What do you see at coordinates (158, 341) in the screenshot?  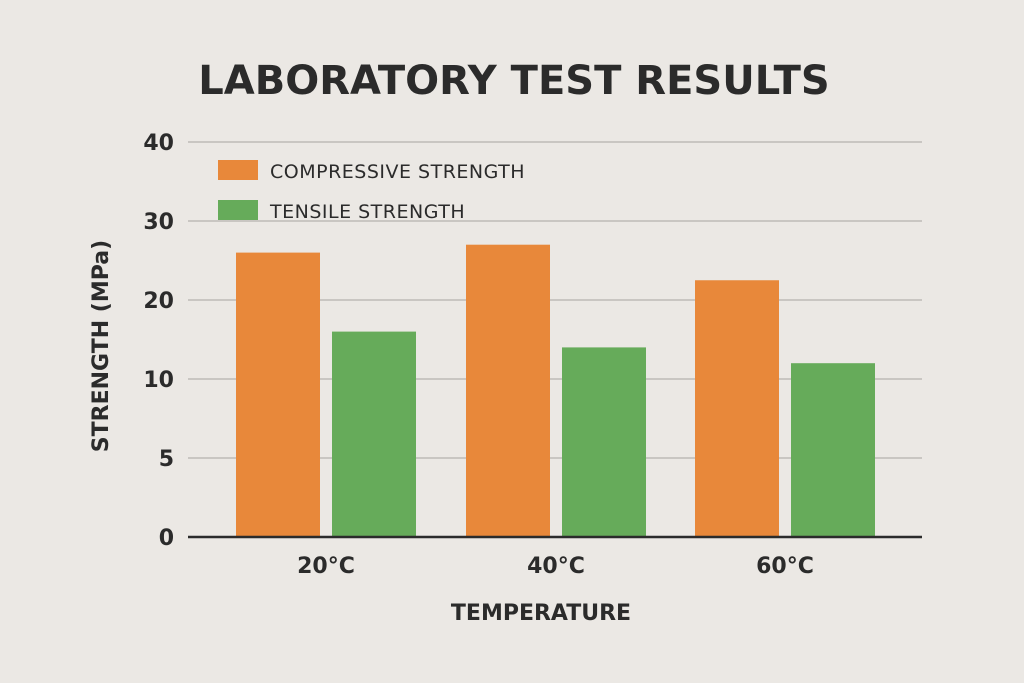 I see `y-tick-labels: 0 5 10 20 30 40` at bounding box center [158, 341].